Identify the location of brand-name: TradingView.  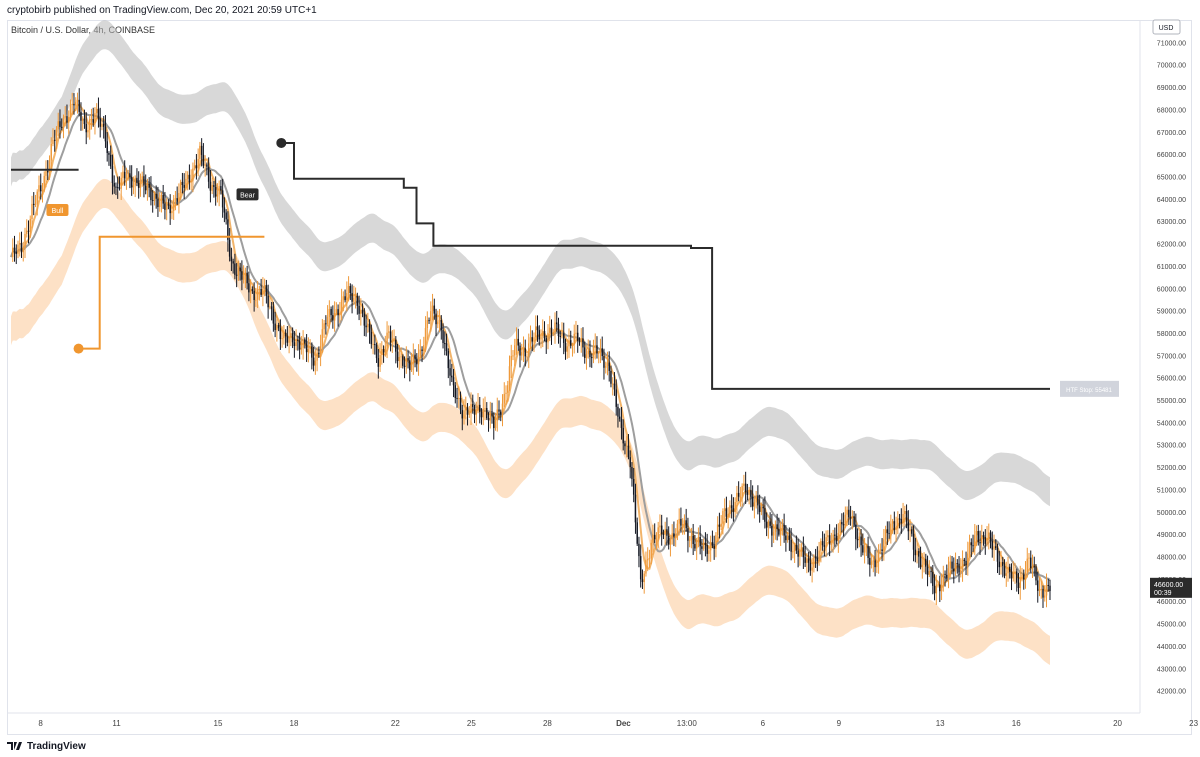
(56, 746).